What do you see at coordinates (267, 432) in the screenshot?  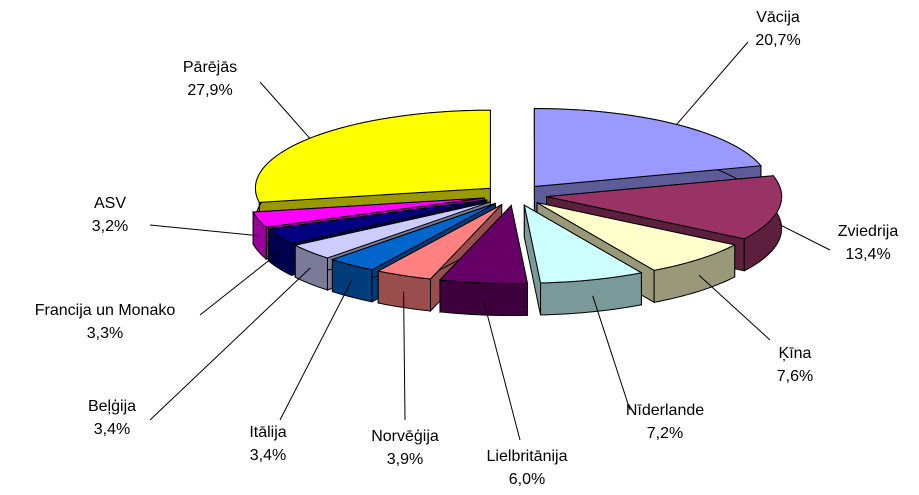 I see `slice-label: Itālija` at bounding box center [267, 432].